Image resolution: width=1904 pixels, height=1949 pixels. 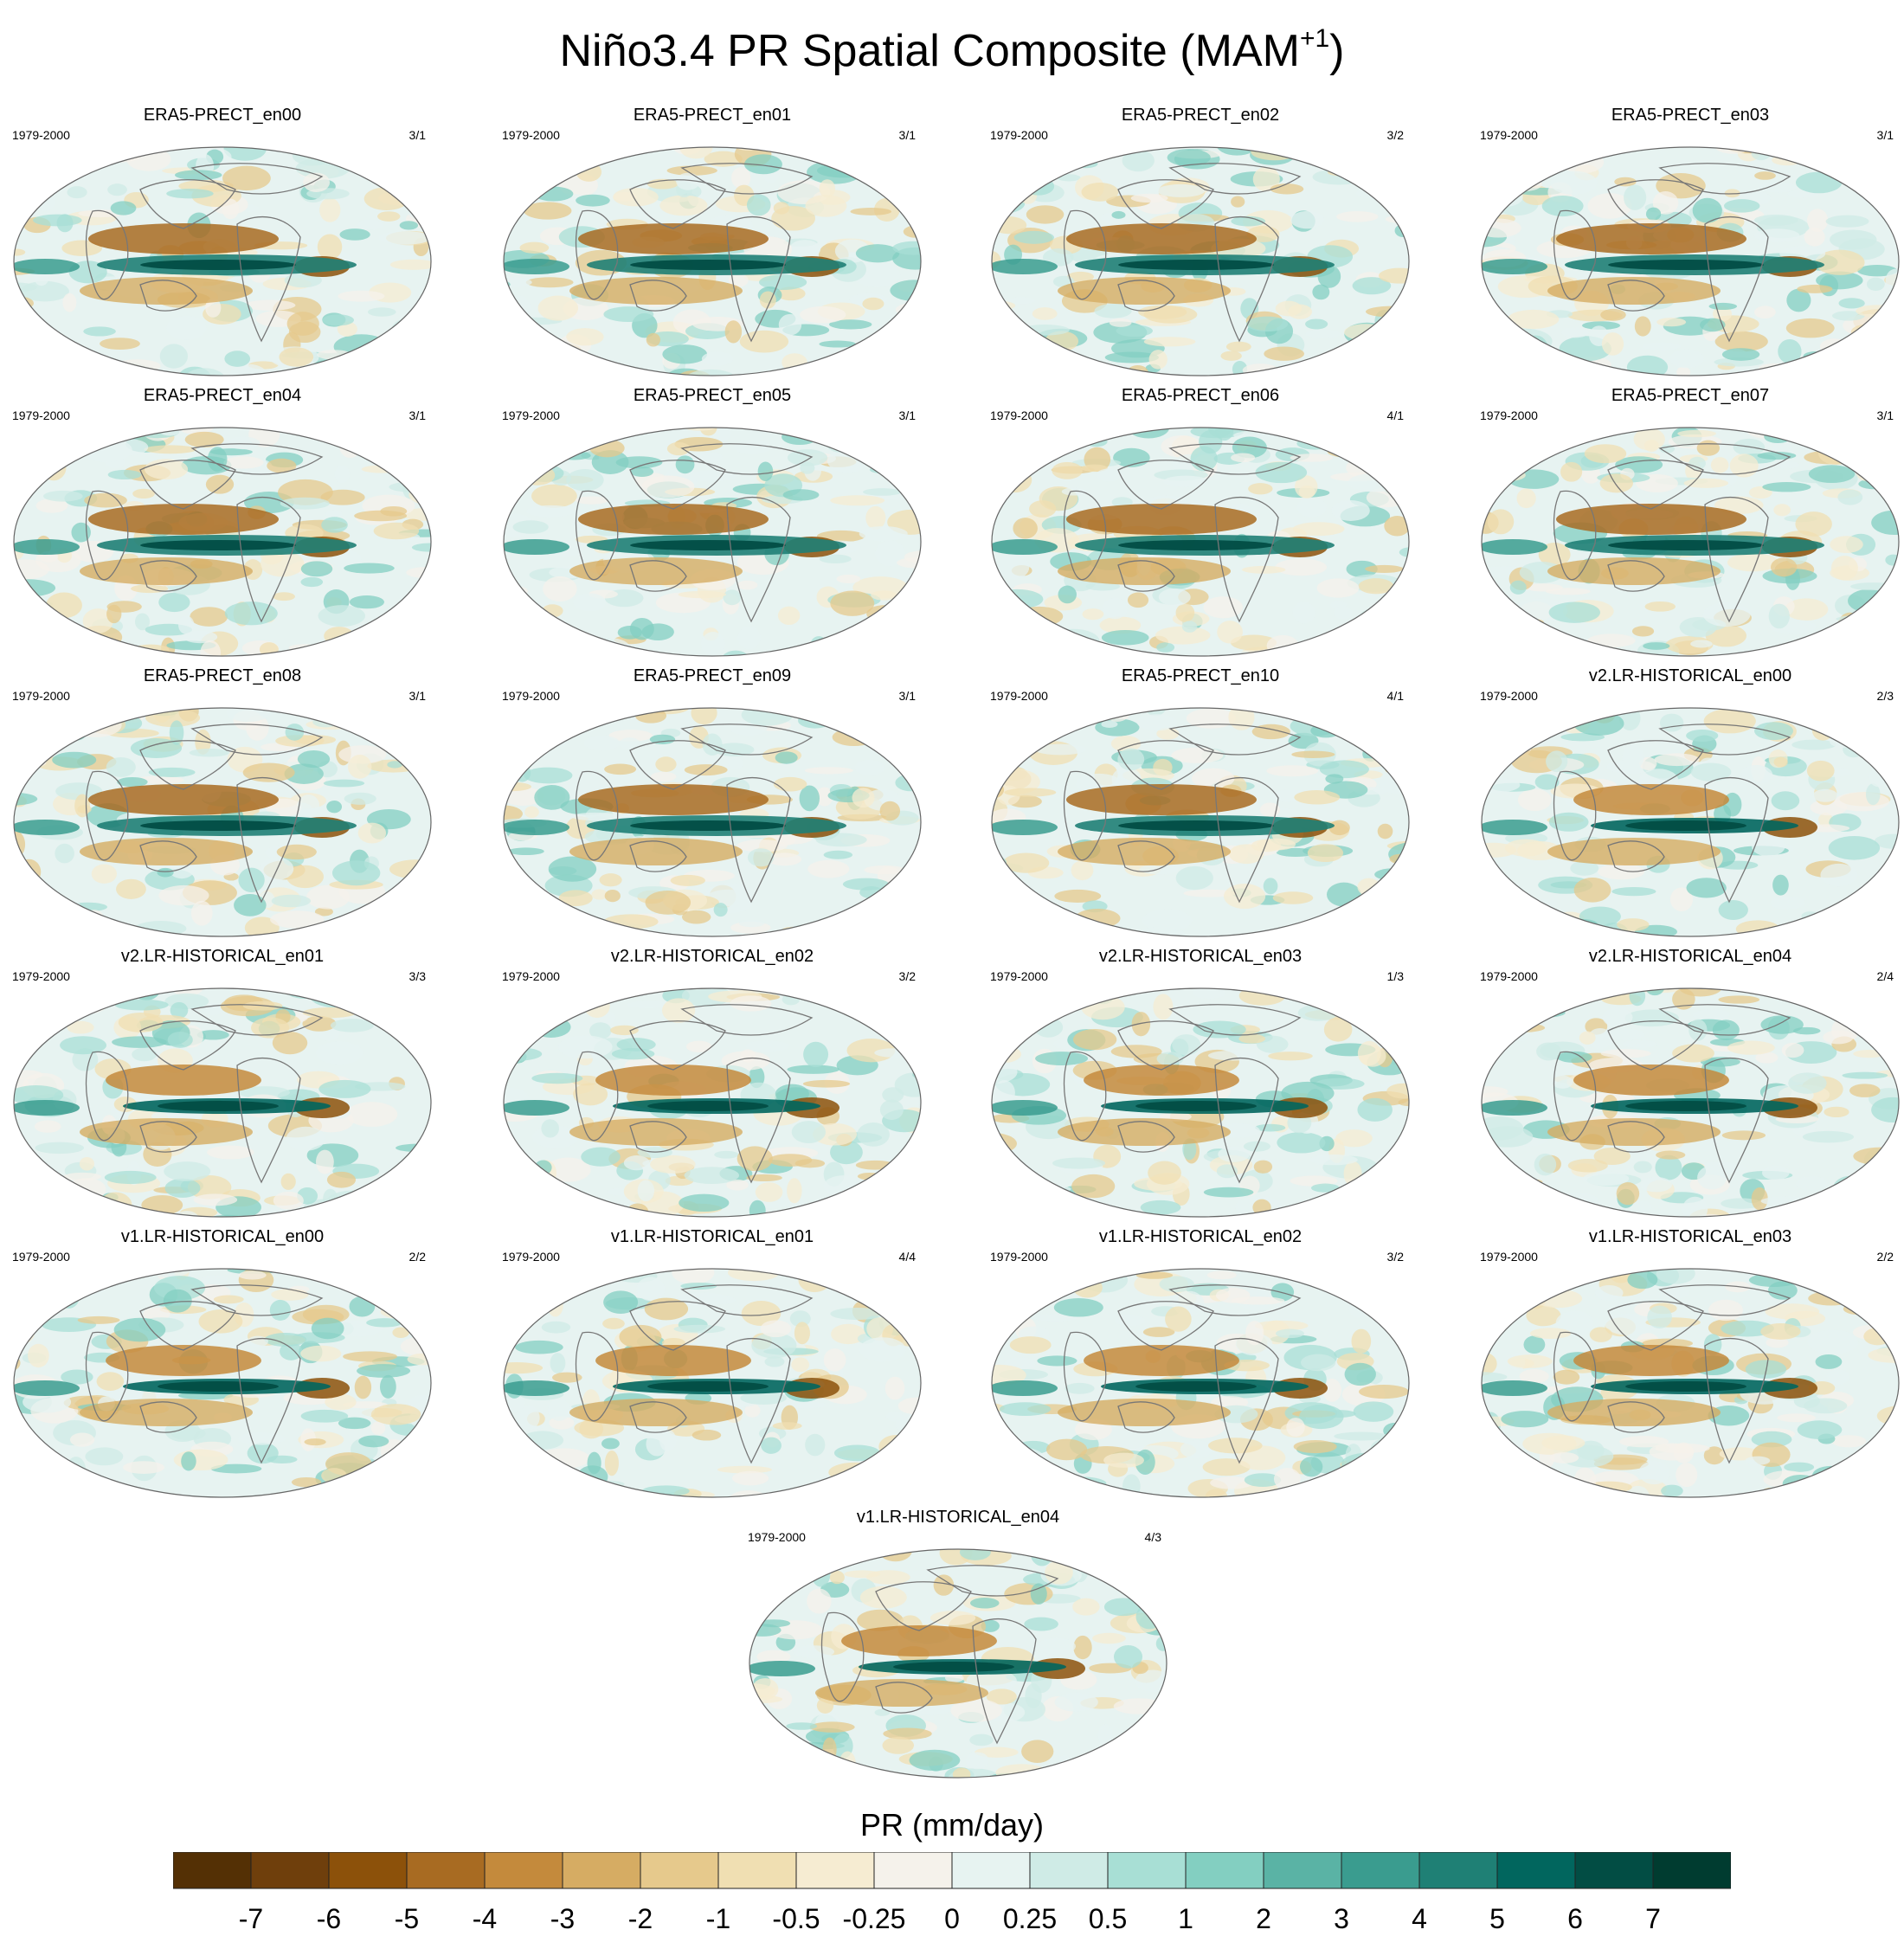 I want to click on panel-title: ERA5-PRECT_en09, so click(x=712, y=675).